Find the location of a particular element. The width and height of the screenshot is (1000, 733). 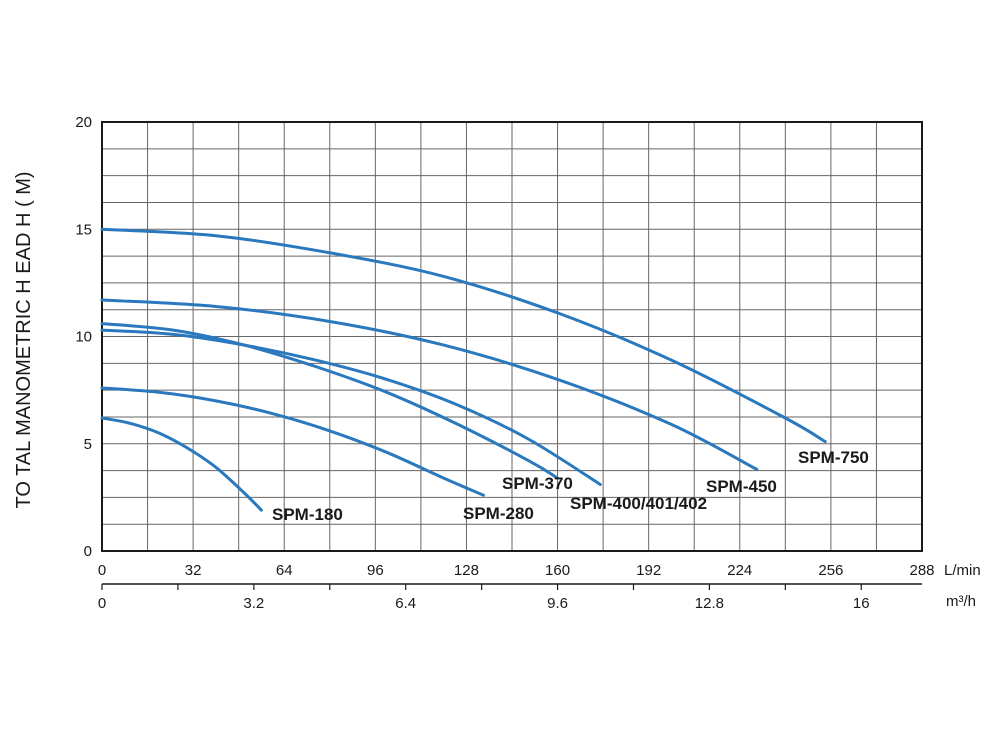

y-tick-label: 5 is located at coordinates (88, 444).